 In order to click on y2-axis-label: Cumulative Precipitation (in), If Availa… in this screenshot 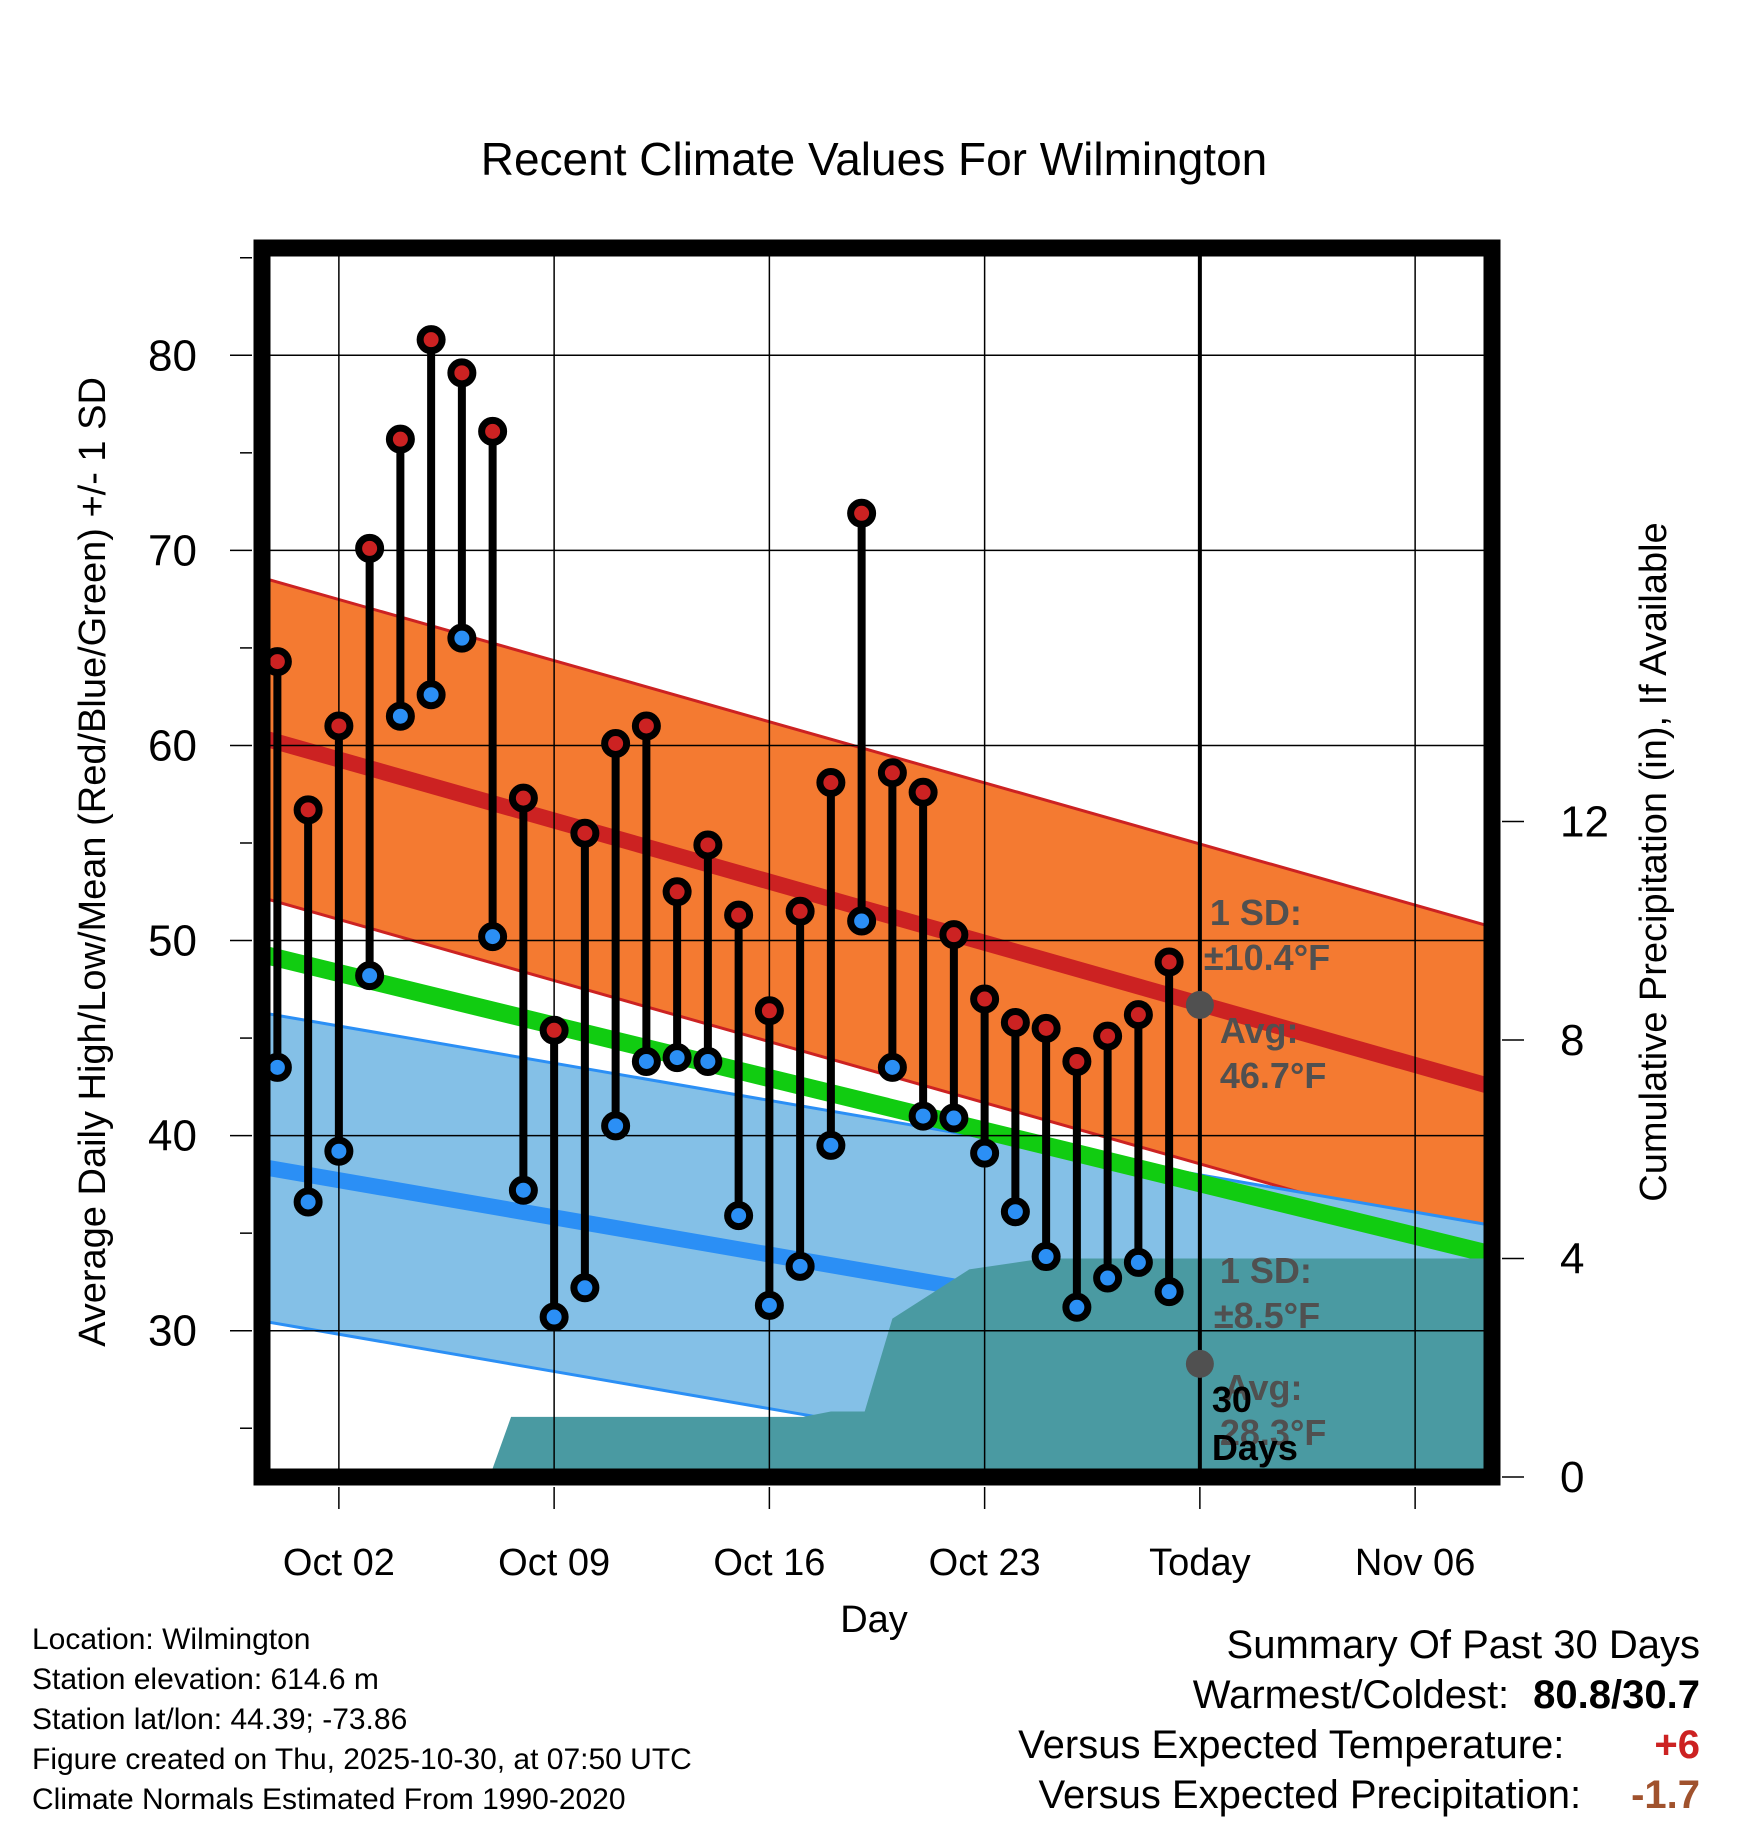, I will do `click(1654, 861)`.